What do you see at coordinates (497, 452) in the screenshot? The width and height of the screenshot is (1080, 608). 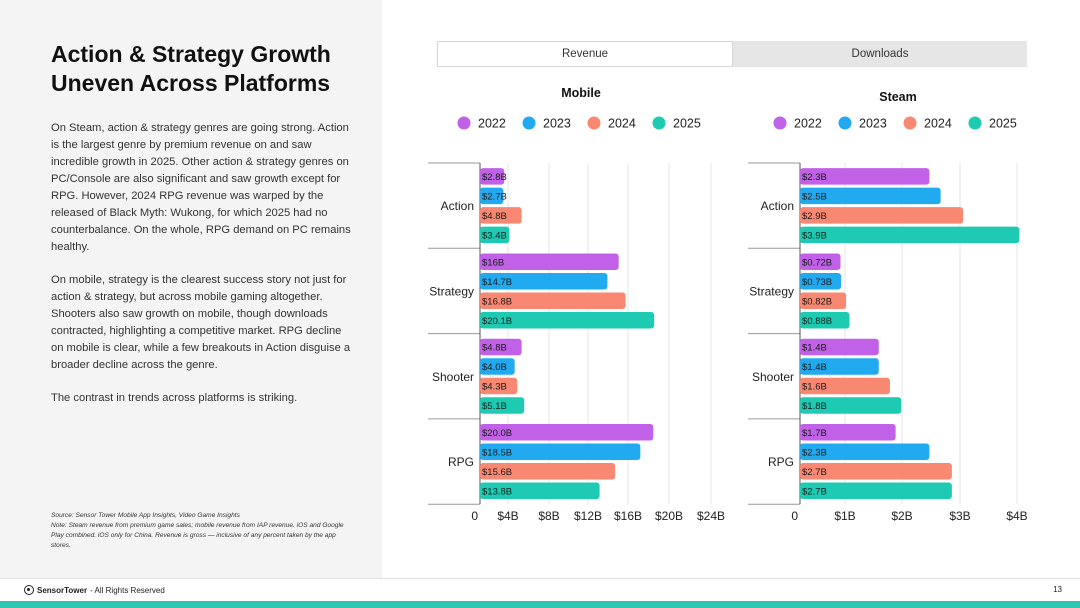 I see `bar-value-label: $18.5B` at bounding box center [497, 452].